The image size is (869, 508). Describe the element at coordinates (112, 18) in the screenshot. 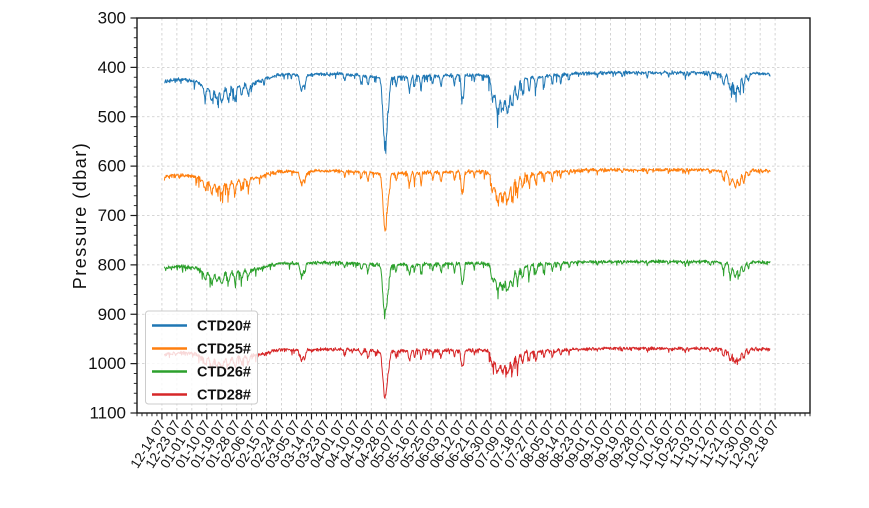

I see `y-tick-label: 300` at that location.